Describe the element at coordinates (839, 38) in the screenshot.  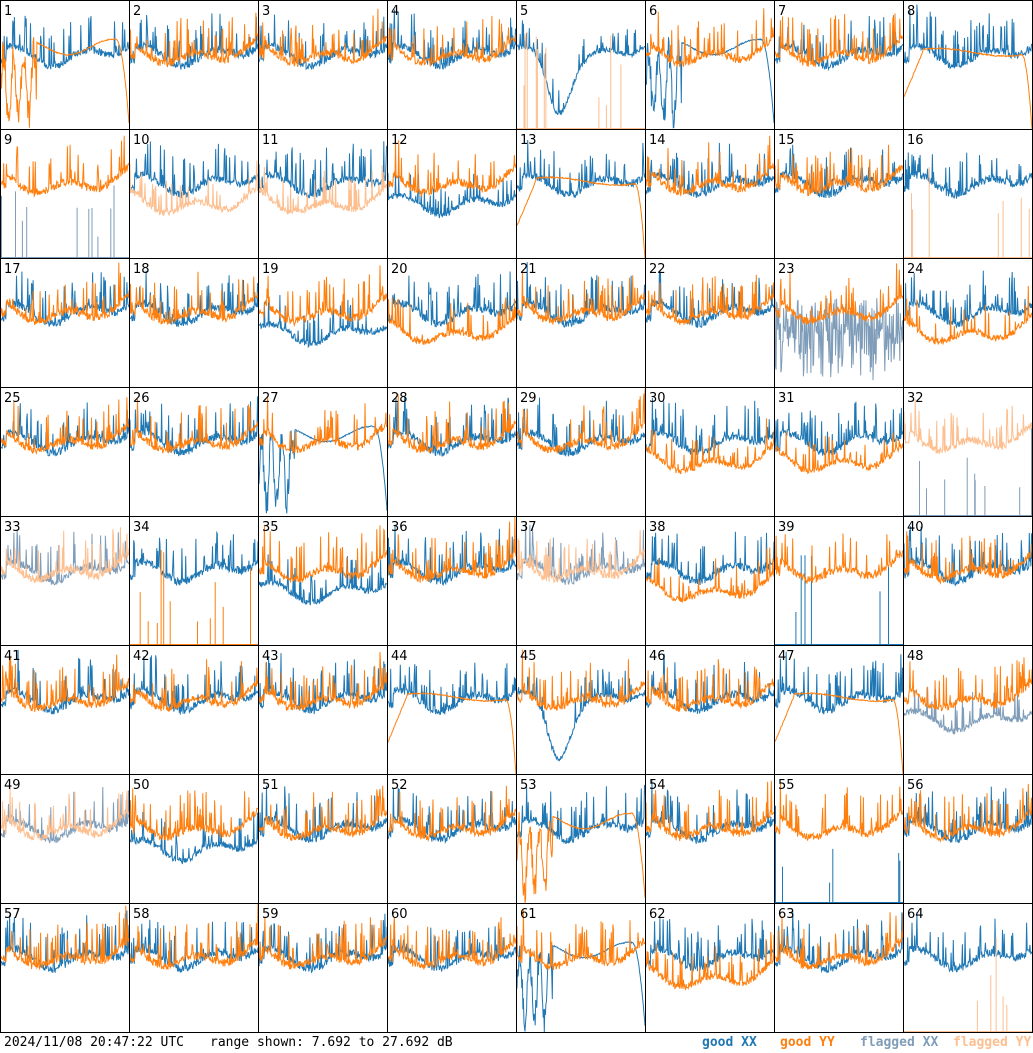
I see `antenna-panel-7: 7` at that location.